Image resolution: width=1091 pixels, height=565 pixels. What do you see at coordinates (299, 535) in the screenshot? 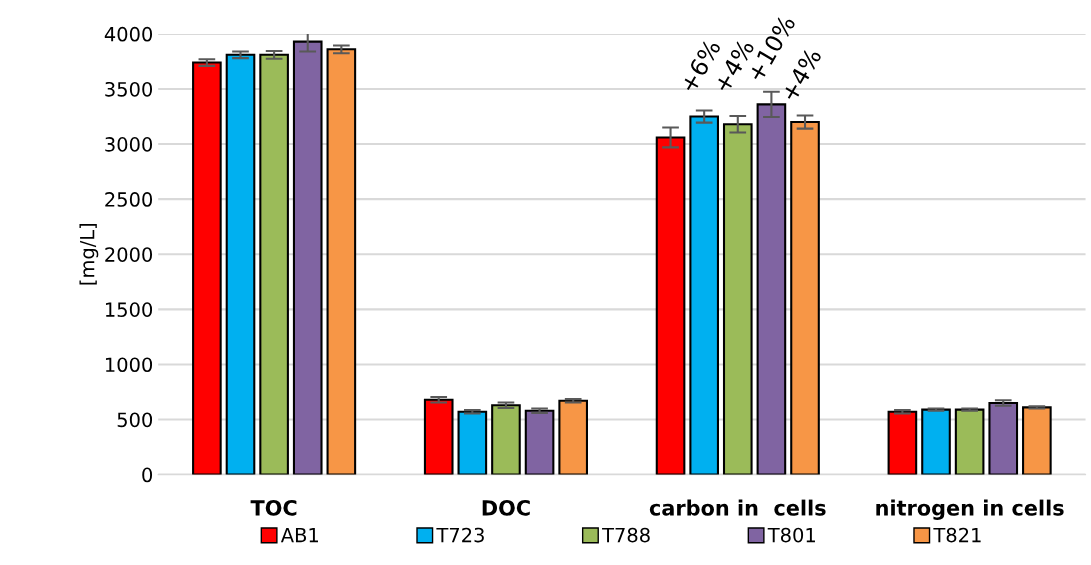
I see `legend-label: AB1` at bounding box center [299, 535].